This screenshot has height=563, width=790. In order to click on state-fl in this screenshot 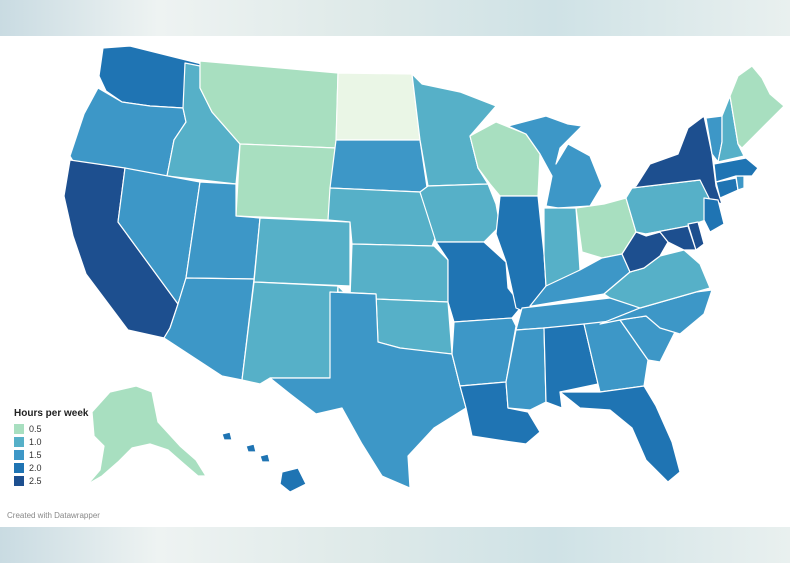, I will do `click(620, 434)`.